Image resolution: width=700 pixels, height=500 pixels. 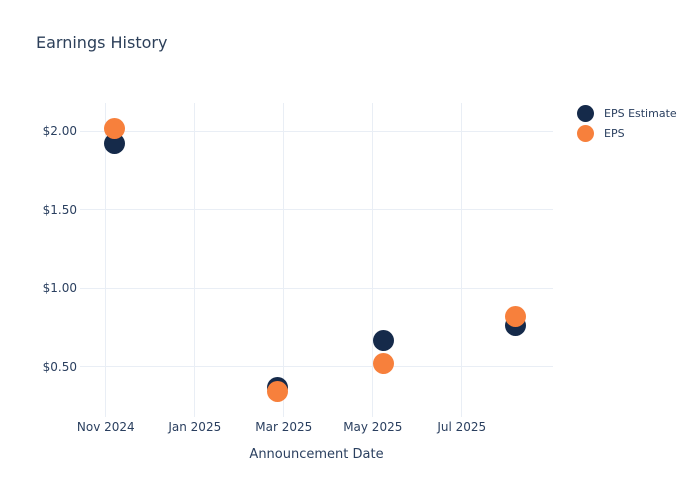 I want to click on chart-title: Earnings History, so click(x=102, y=42).